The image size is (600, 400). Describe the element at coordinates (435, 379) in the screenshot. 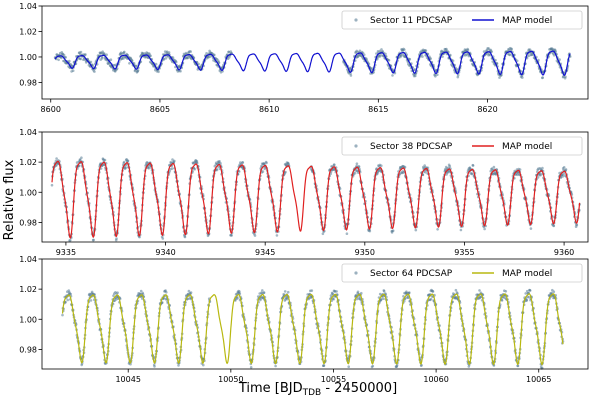

I see `x-tick-label: 10060` at that location.